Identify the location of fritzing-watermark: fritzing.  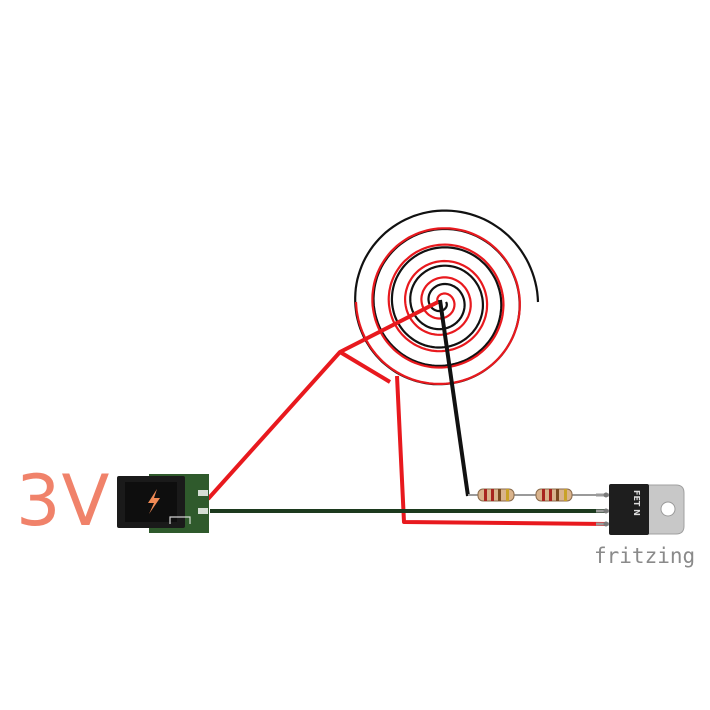
(644, 556).